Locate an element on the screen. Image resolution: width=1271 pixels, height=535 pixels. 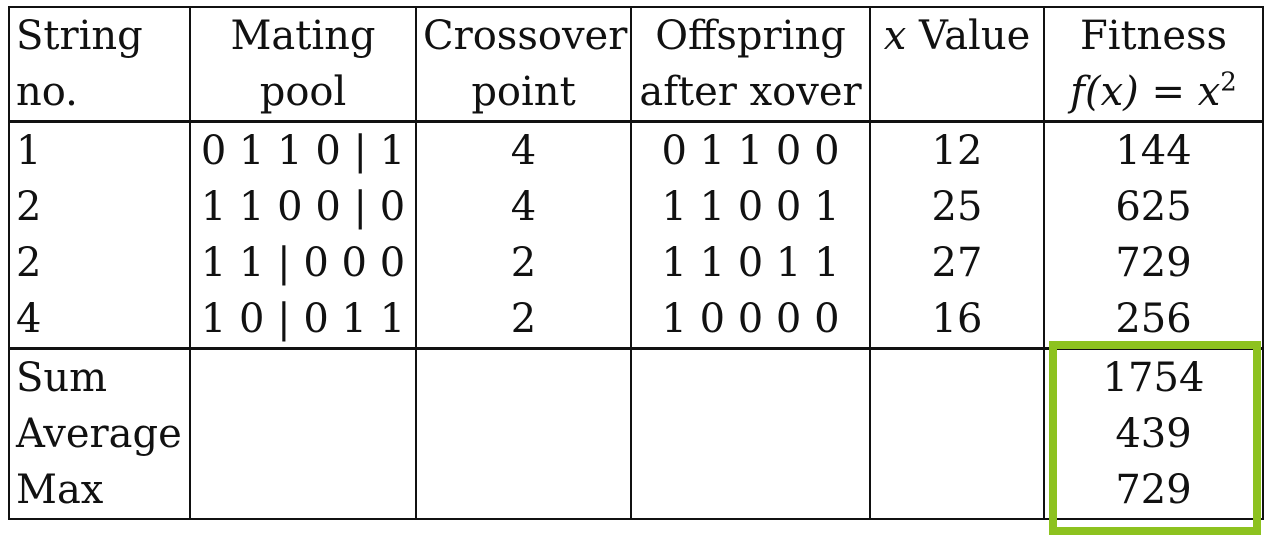
cell-mating-pool: 1 1 | 0 0 0 is located at coordinates (303, 263).